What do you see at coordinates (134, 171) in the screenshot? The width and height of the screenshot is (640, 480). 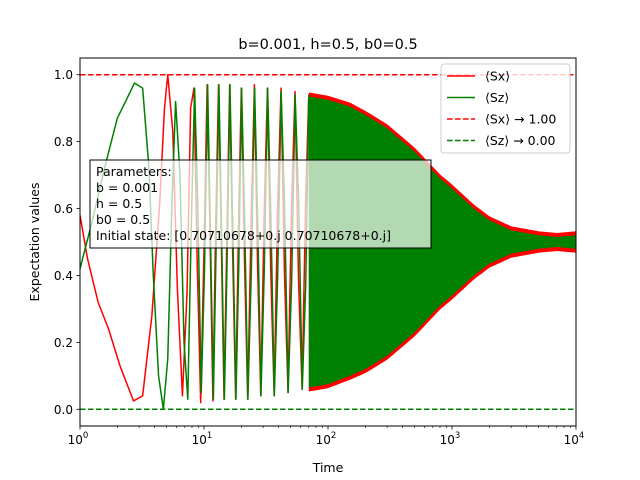 I see `annotation-line: Parameters:` at bounding box center [134, 171].